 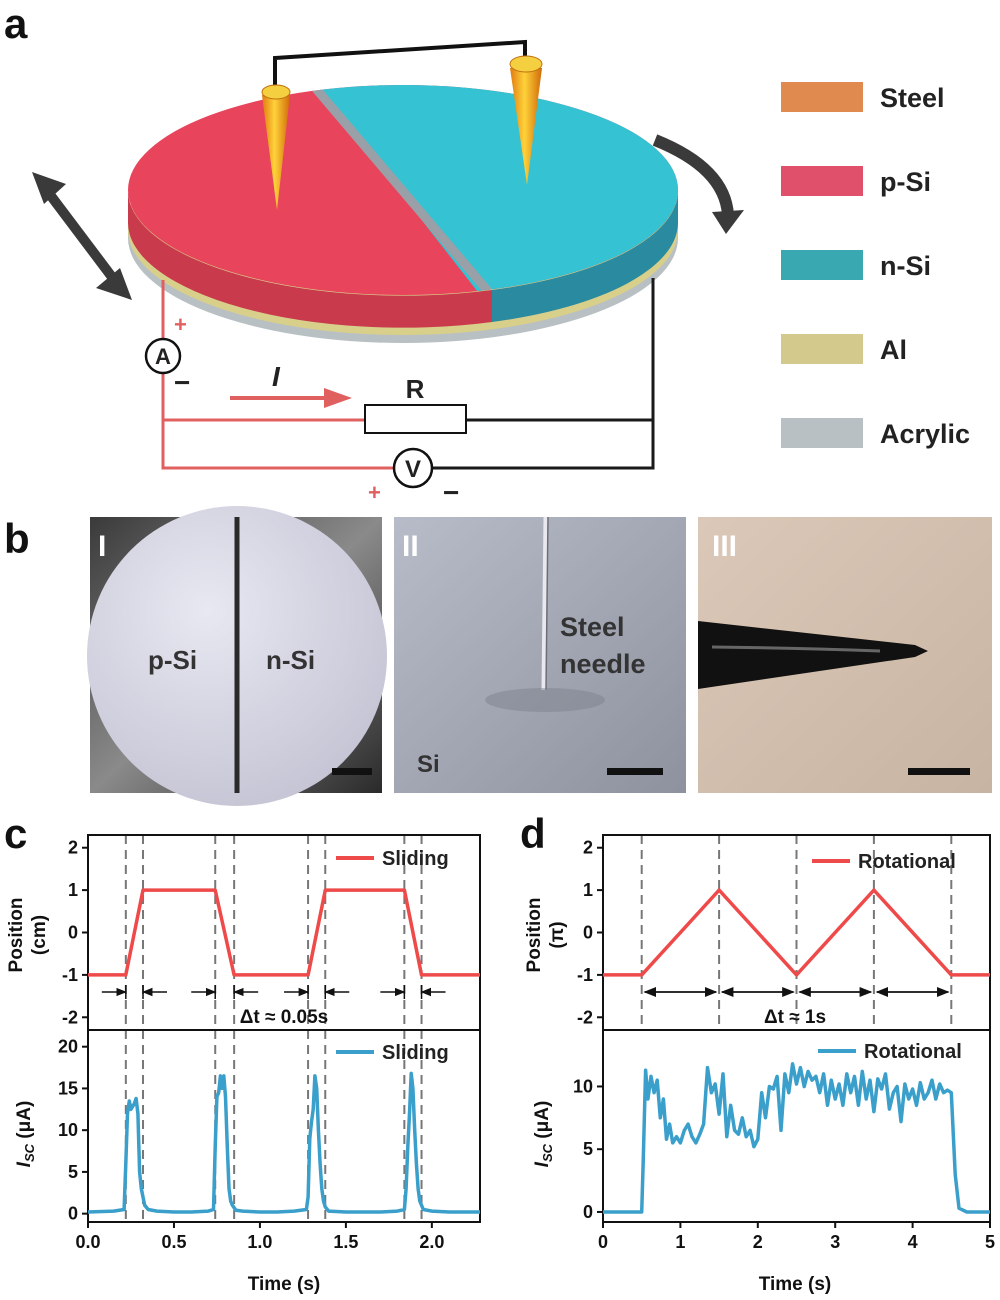 What do you see at coordinates (451, 492) in the screenshot?
I see `voltmeter-minus: −` at bounding box center [451, 492].